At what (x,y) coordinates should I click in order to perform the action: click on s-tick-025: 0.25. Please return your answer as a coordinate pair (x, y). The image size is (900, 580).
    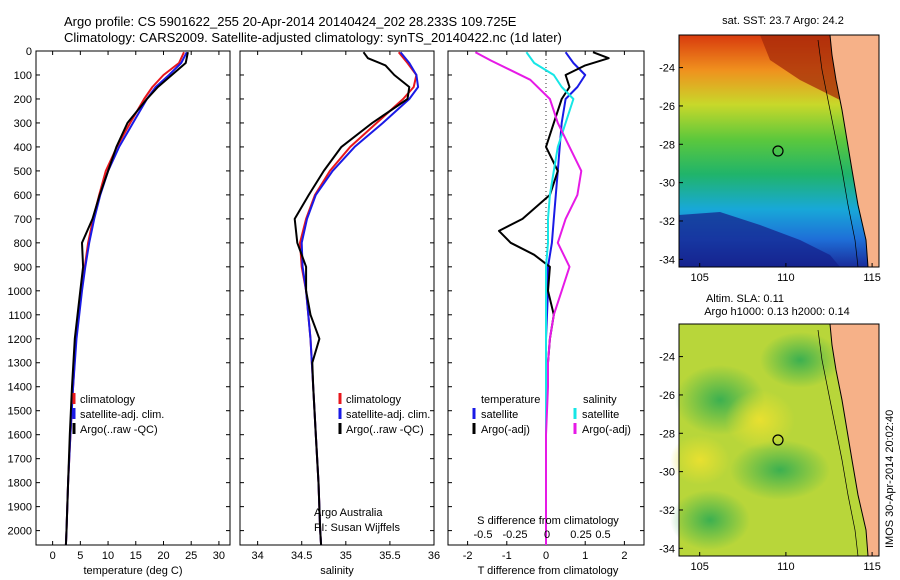
    Looking at the image, I should click on (580, 535).